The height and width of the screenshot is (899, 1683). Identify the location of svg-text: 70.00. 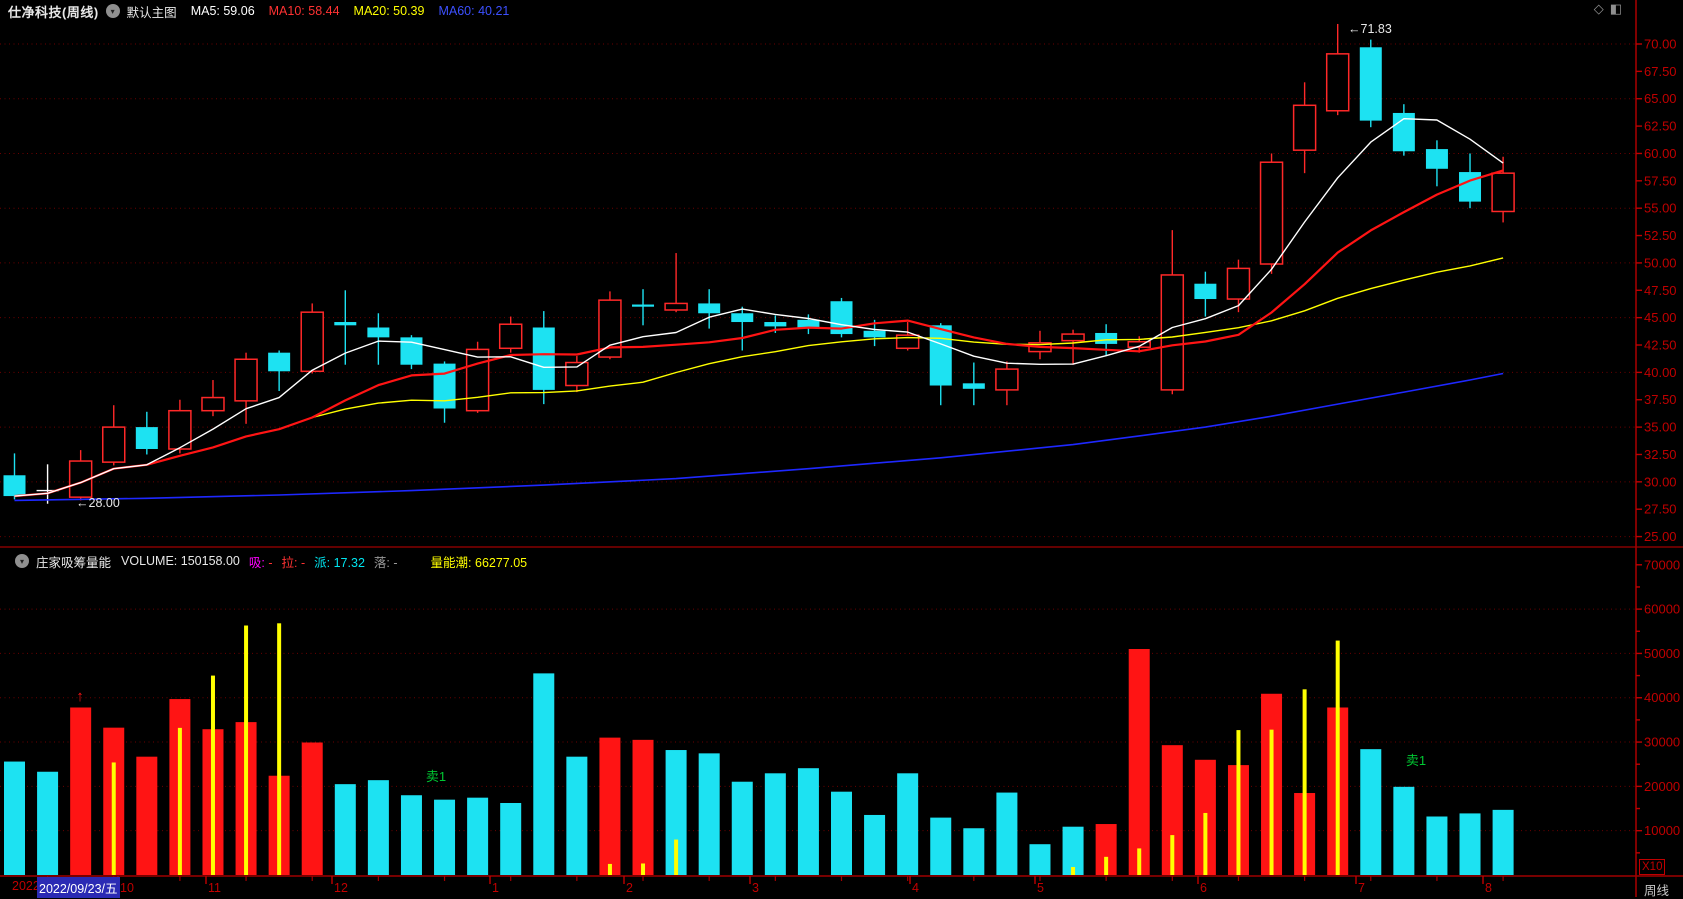
(1660, 44).